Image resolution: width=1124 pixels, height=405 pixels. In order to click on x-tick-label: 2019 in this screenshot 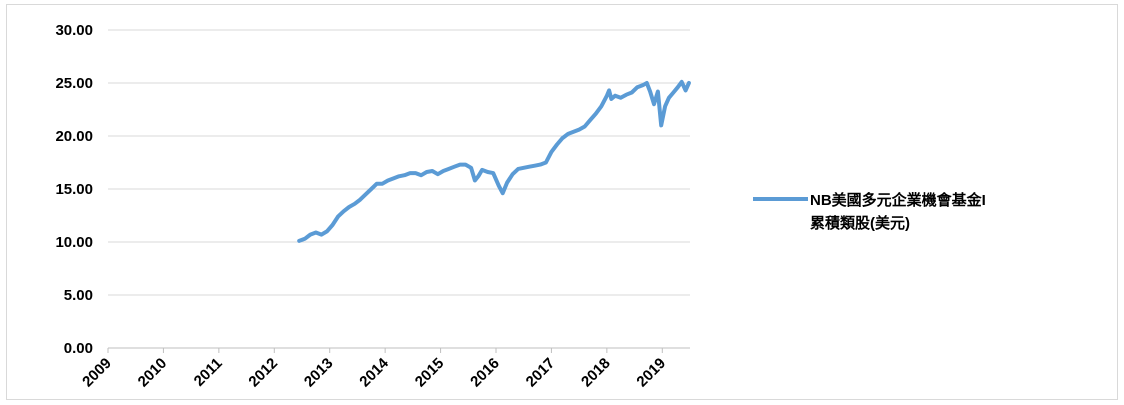, I will do `click(651, 373)`.